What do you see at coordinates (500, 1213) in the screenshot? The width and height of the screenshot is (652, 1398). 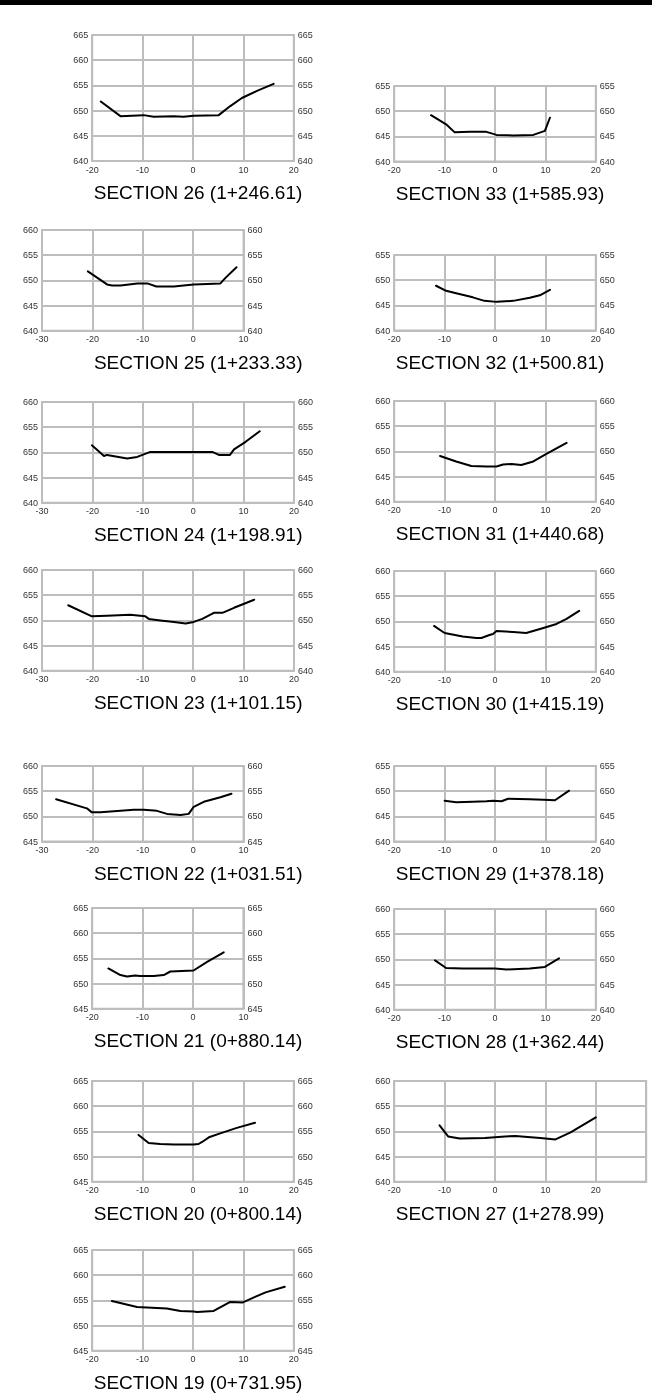 I see `text: SECTION 27 (1+278.99)` at bounding box center [500, 1213].